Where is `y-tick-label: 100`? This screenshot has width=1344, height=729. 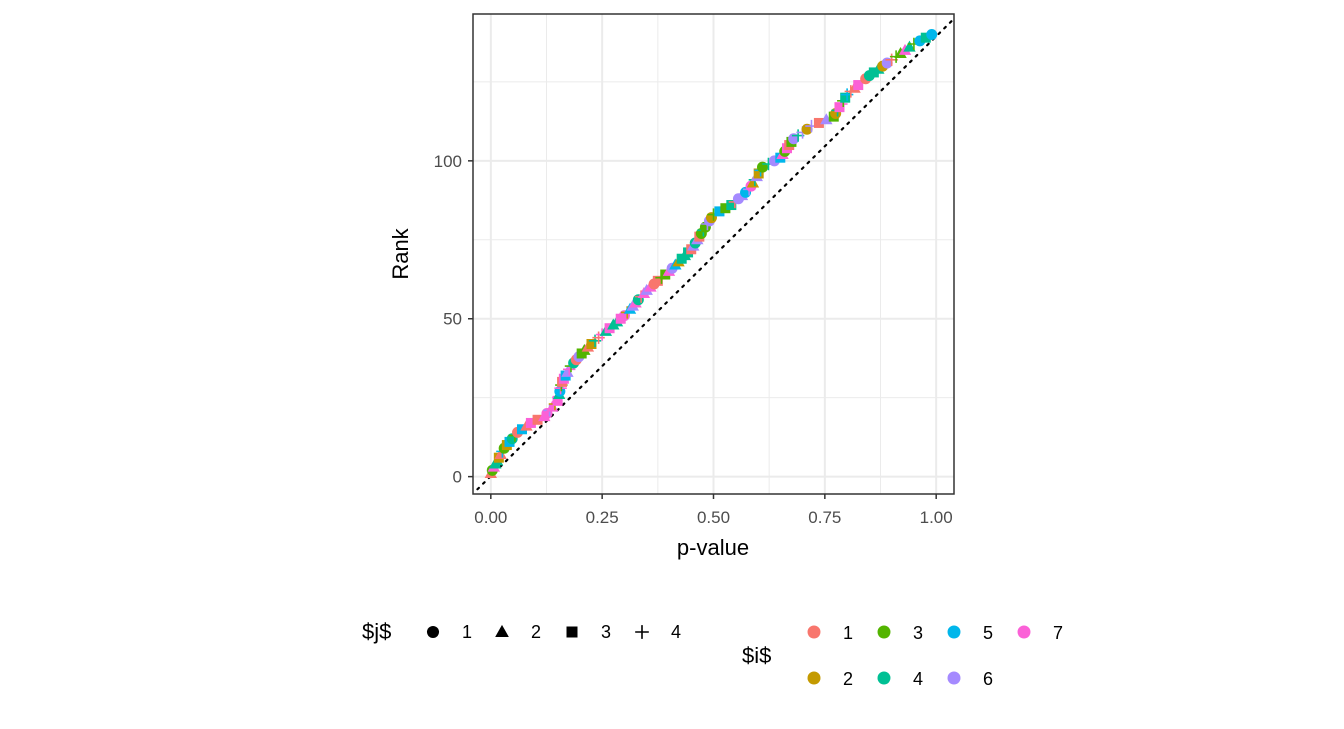
y-tick-label: 100 is located at coordinates (448, 161).